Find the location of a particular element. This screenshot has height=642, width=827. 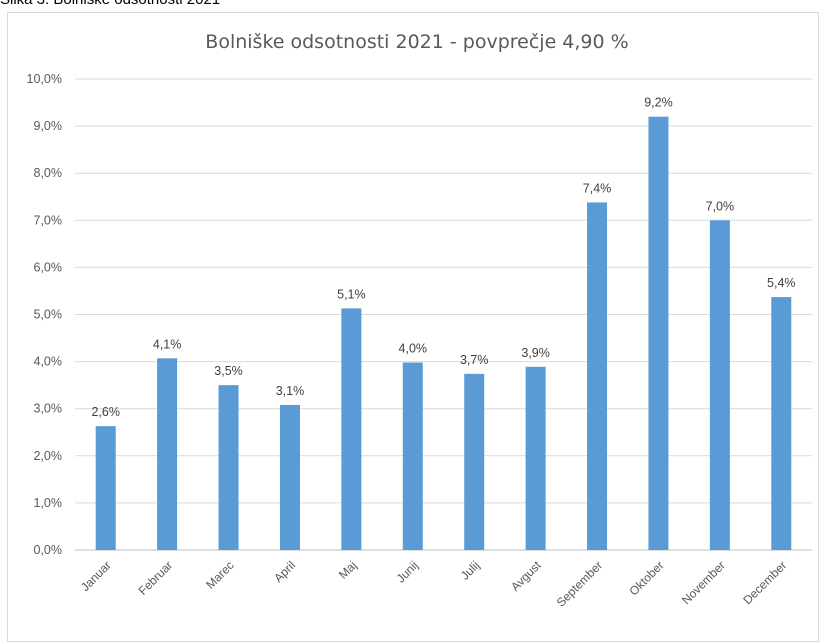

x-tick-label: Avgust is located at coordinates (526, 576).